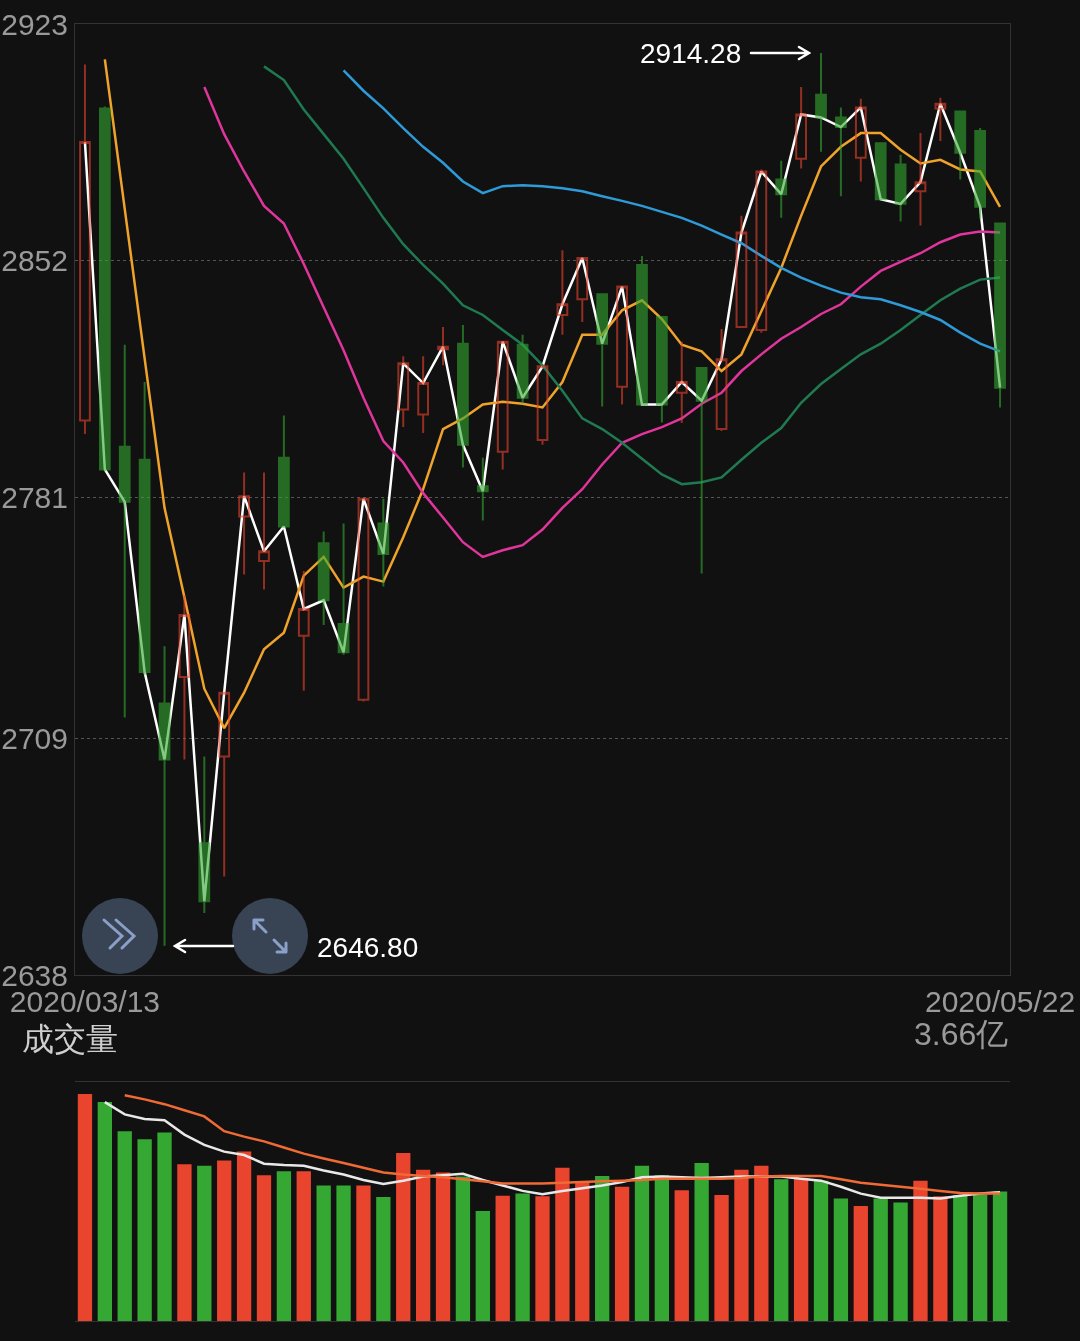 Image resolution: width=1080 pixels, height=1341 pixels. Describe the element at coordinates (1000, 1001) in the screenshot. I see `x-tick-label: 2020/05/22` at that location.